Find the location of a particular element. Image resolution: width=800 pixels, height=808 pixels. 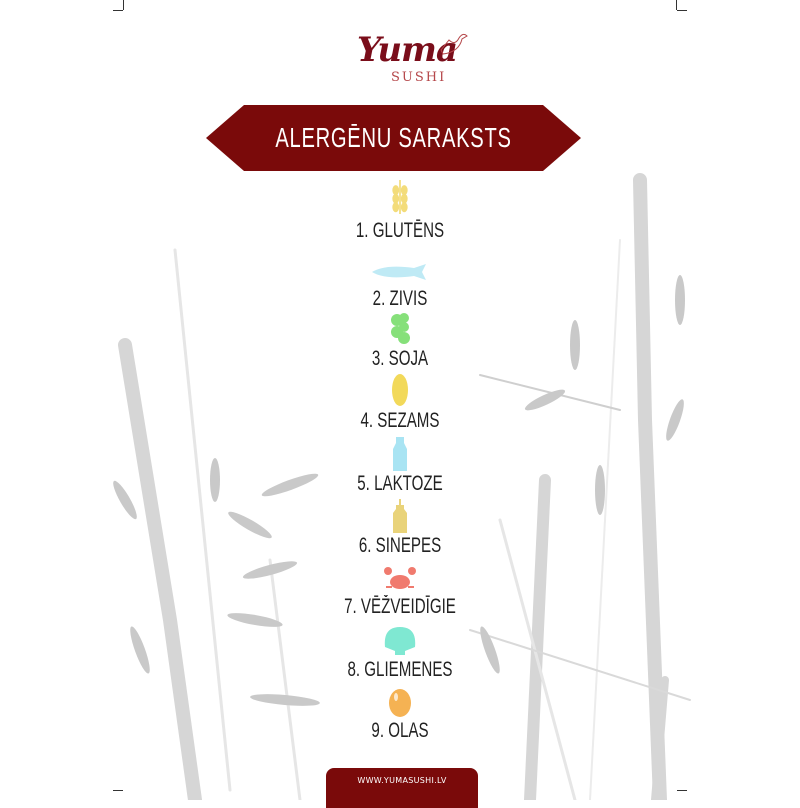

allergen-item: 5. LAKTOZE is located at coordinates (400, 466).